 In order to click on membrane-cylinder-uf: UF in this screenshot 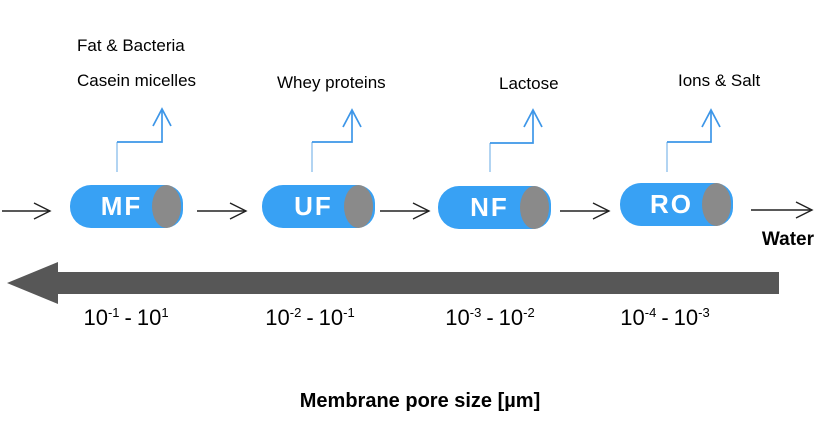, I will do `click(318, 206)`.